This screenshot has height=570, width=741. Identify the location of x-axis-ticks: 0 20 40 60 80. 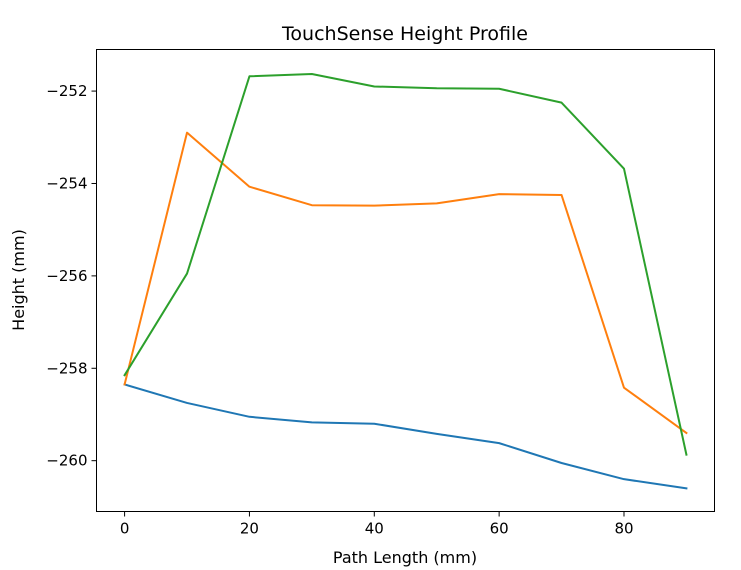
(377, 524).